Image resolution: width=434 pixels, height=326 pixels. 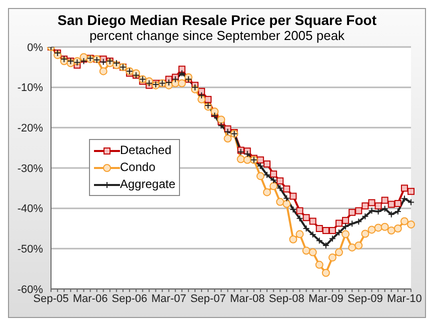 I want to click on chart-subtitle: percent change since September 2005 peak, so click(x=217, y=35).